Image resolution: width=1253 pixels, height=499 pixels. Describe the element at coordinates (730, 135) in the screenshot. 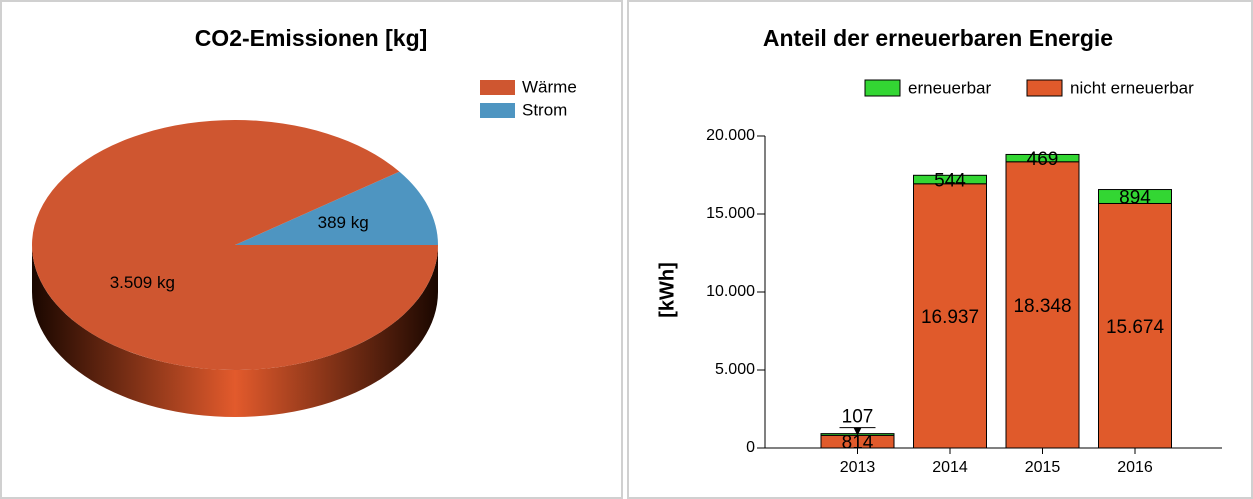

I see `y-tick-label: 20.000` at that location.